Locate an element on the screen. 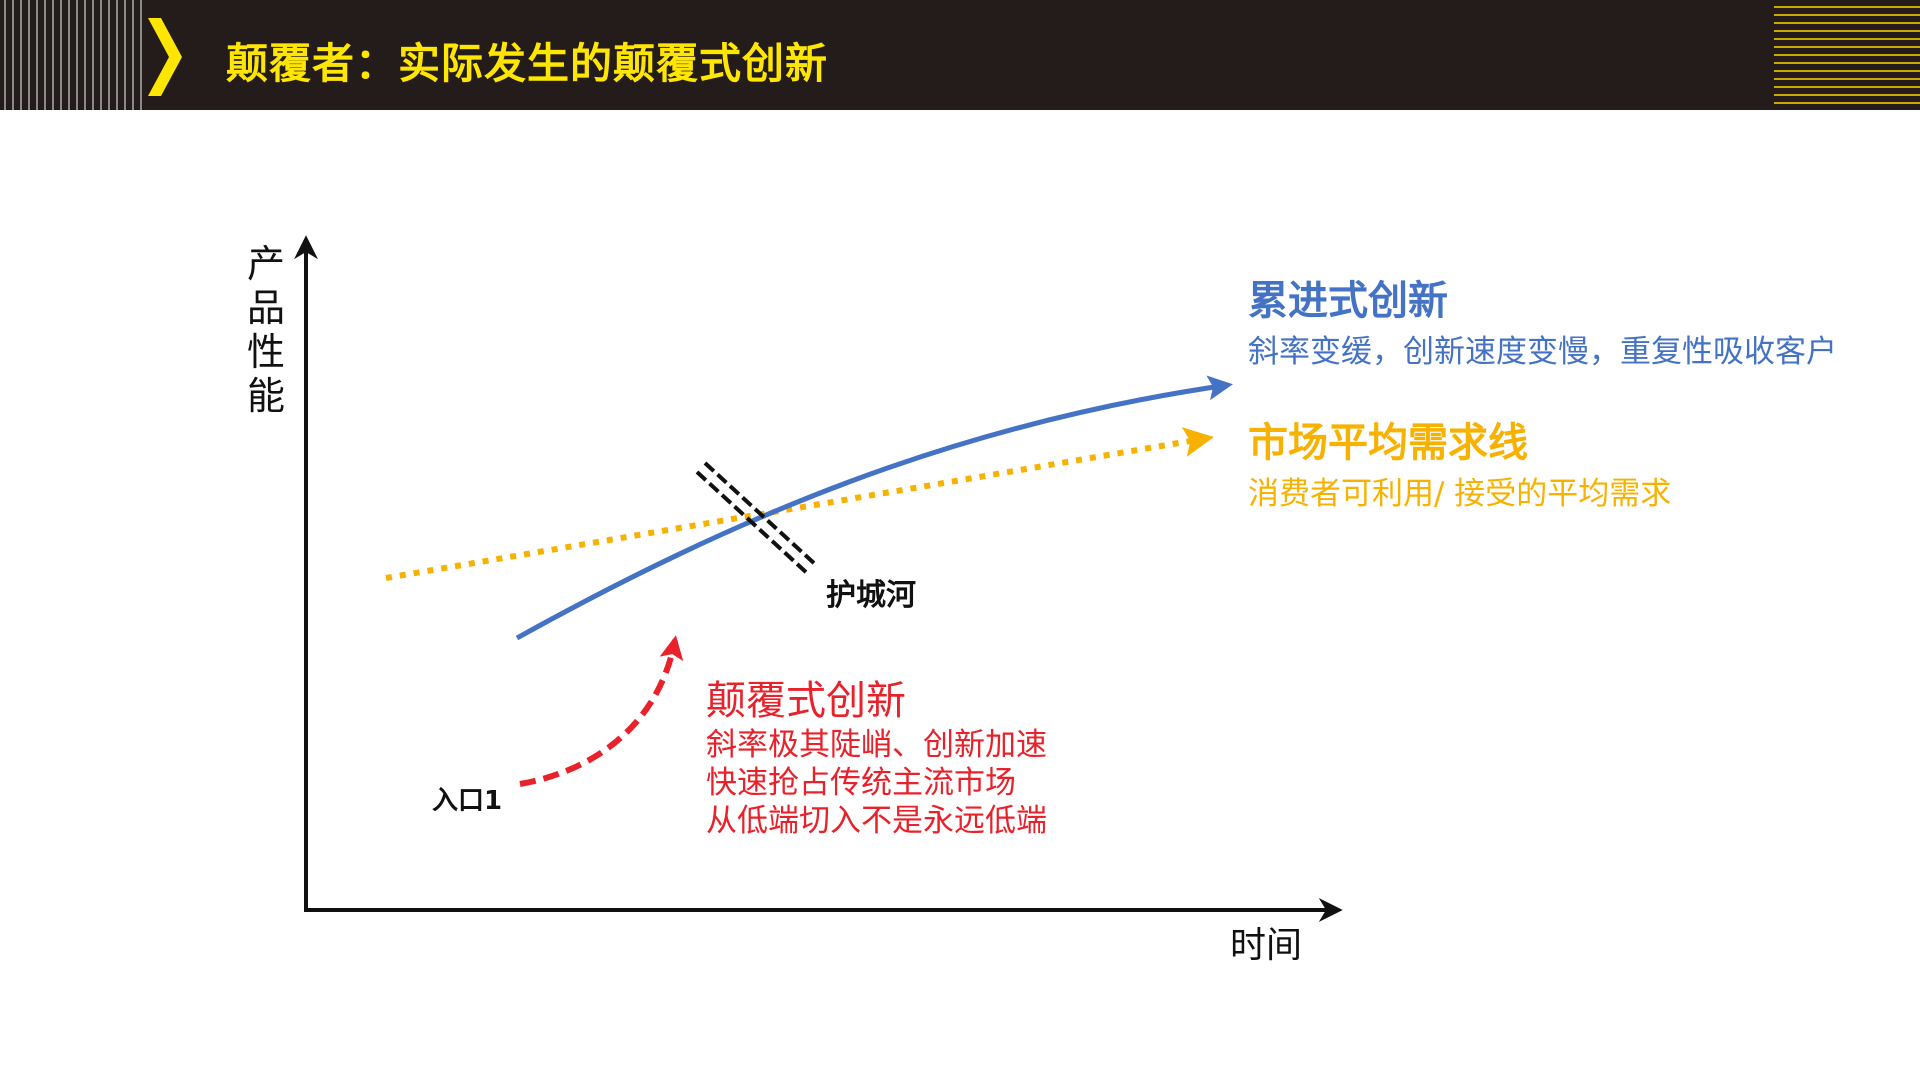 The width and height of the screenshot is (1920, 1081). disruptive-innovation-description: 斜率极其陡峭、创新加速 快速抢占传统主流市场 从低端切入不是永远低端 is located at coordinates (876, 783).